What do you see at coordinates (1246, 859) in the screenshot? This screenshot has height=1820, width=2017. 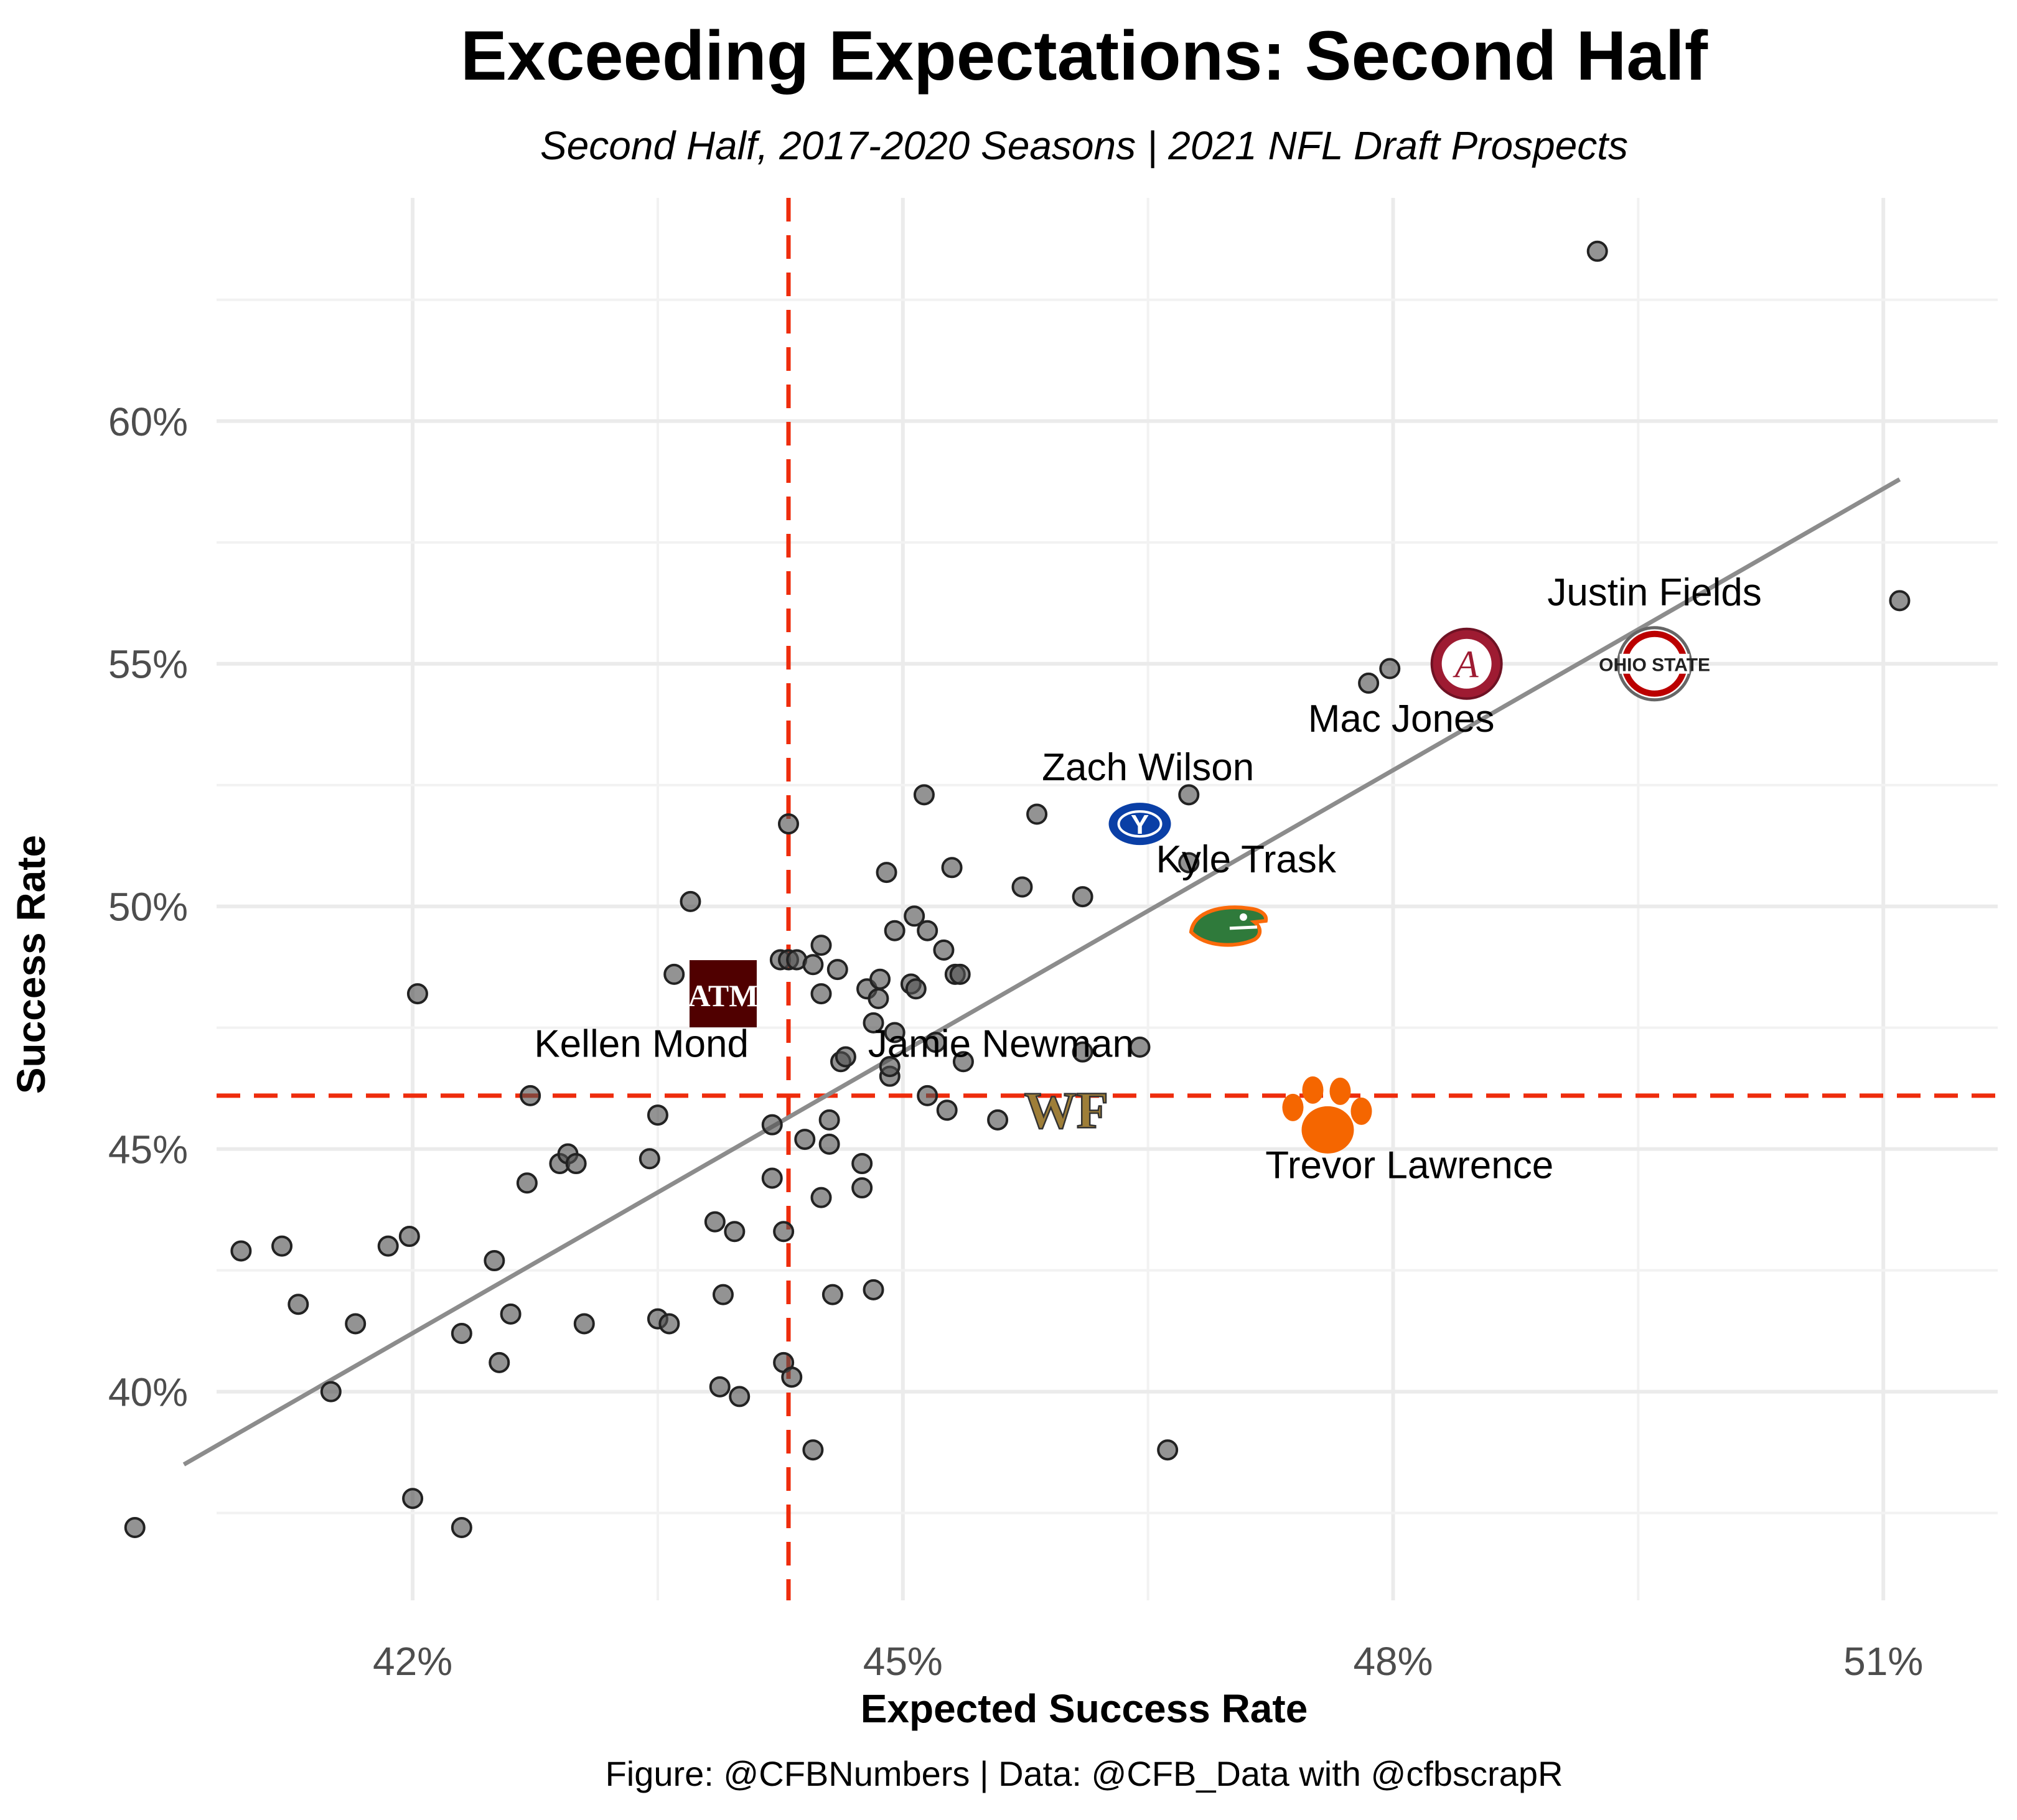 I see `player-label: Kyle Trask` at bounding box center [1246, 859].